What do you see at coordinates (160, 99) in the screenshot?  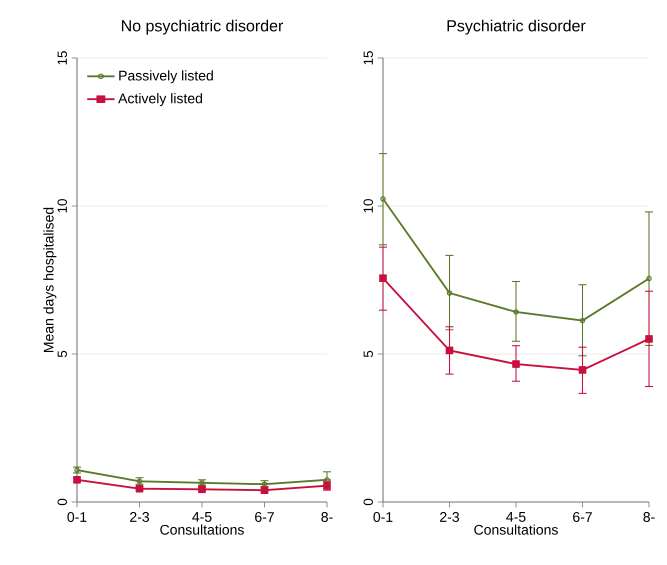 I see `legend-label: Actively listed` at bounding box center [160, 99].